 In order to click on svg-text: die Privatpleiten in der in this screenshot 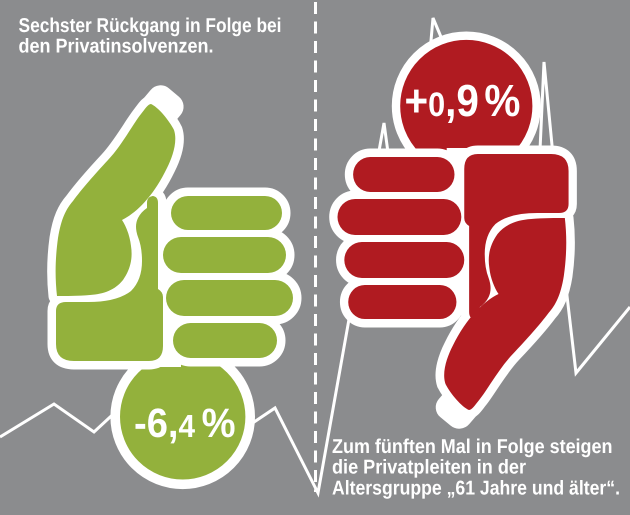, I will do `click(429, 468)`.